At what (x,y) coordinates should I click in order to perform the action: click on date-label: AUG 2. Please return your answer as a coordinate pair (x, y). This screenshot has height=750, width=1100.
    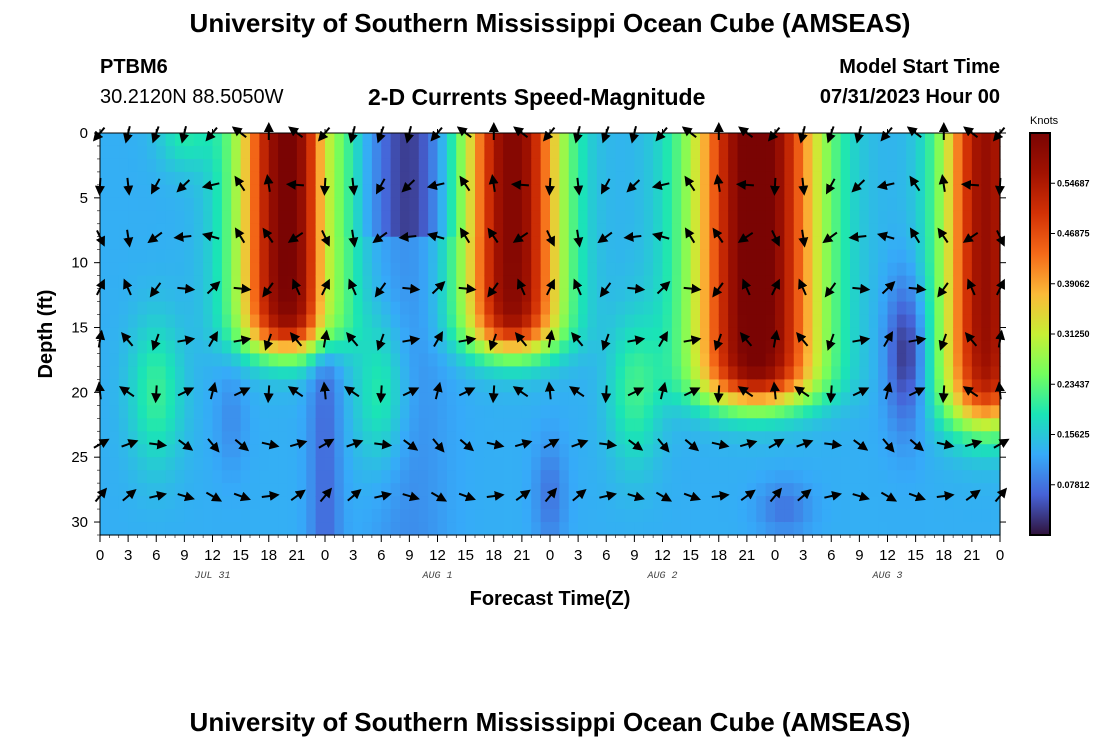
    Looking at the image, I should click on (661, 576).